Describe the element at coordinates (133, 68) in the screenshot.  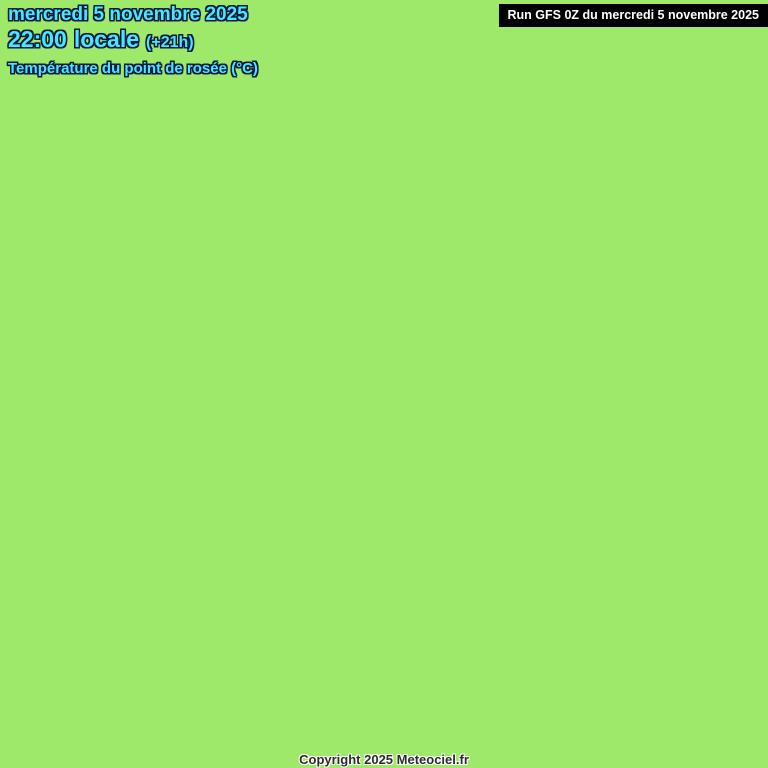
I see `title-parameter: Température du point de rosée (°C)` at that location.